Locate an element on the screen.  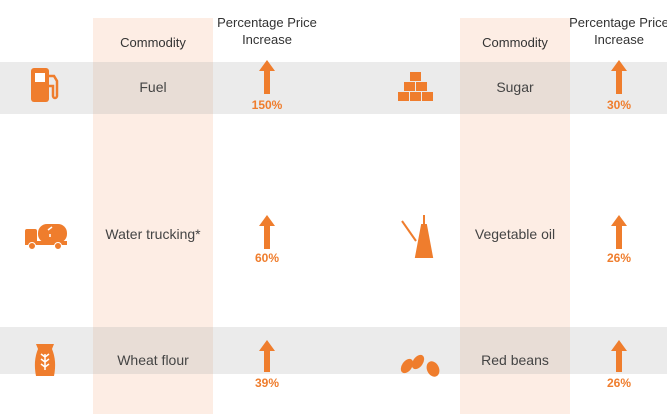
price-increase: 30% is located at coordinates (619, 105).